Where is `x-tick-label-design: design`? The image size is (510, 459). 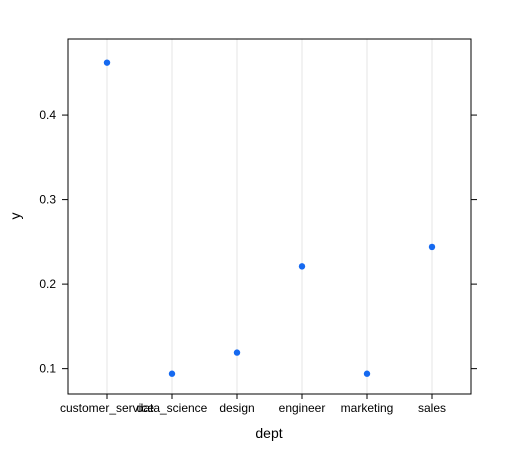 x-tick-label-design: design is located at coordinates (236, 408).